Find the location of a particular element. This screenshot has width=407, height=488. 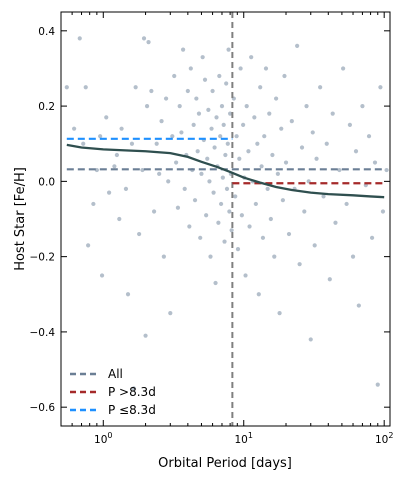

legend-label-p-gt: P >8.3d is located at coordinates (132, 392).